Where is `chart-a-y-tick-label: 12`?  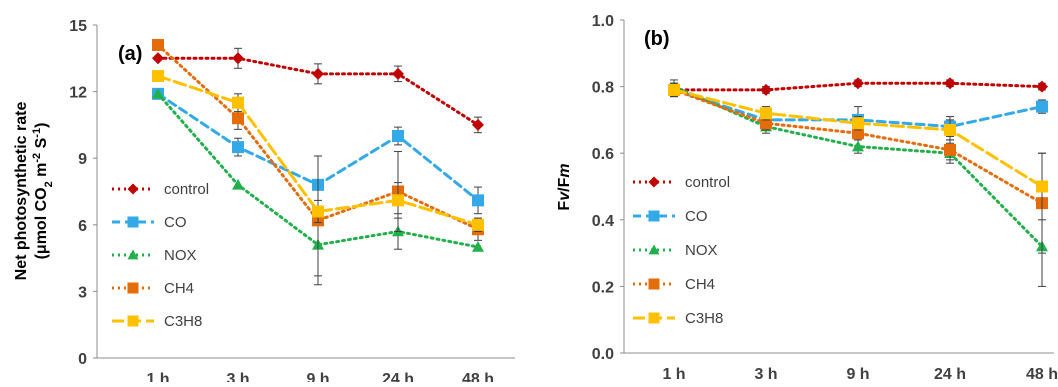
chart-a-y-tick-label: 12 is located at coordinates (78, 93).